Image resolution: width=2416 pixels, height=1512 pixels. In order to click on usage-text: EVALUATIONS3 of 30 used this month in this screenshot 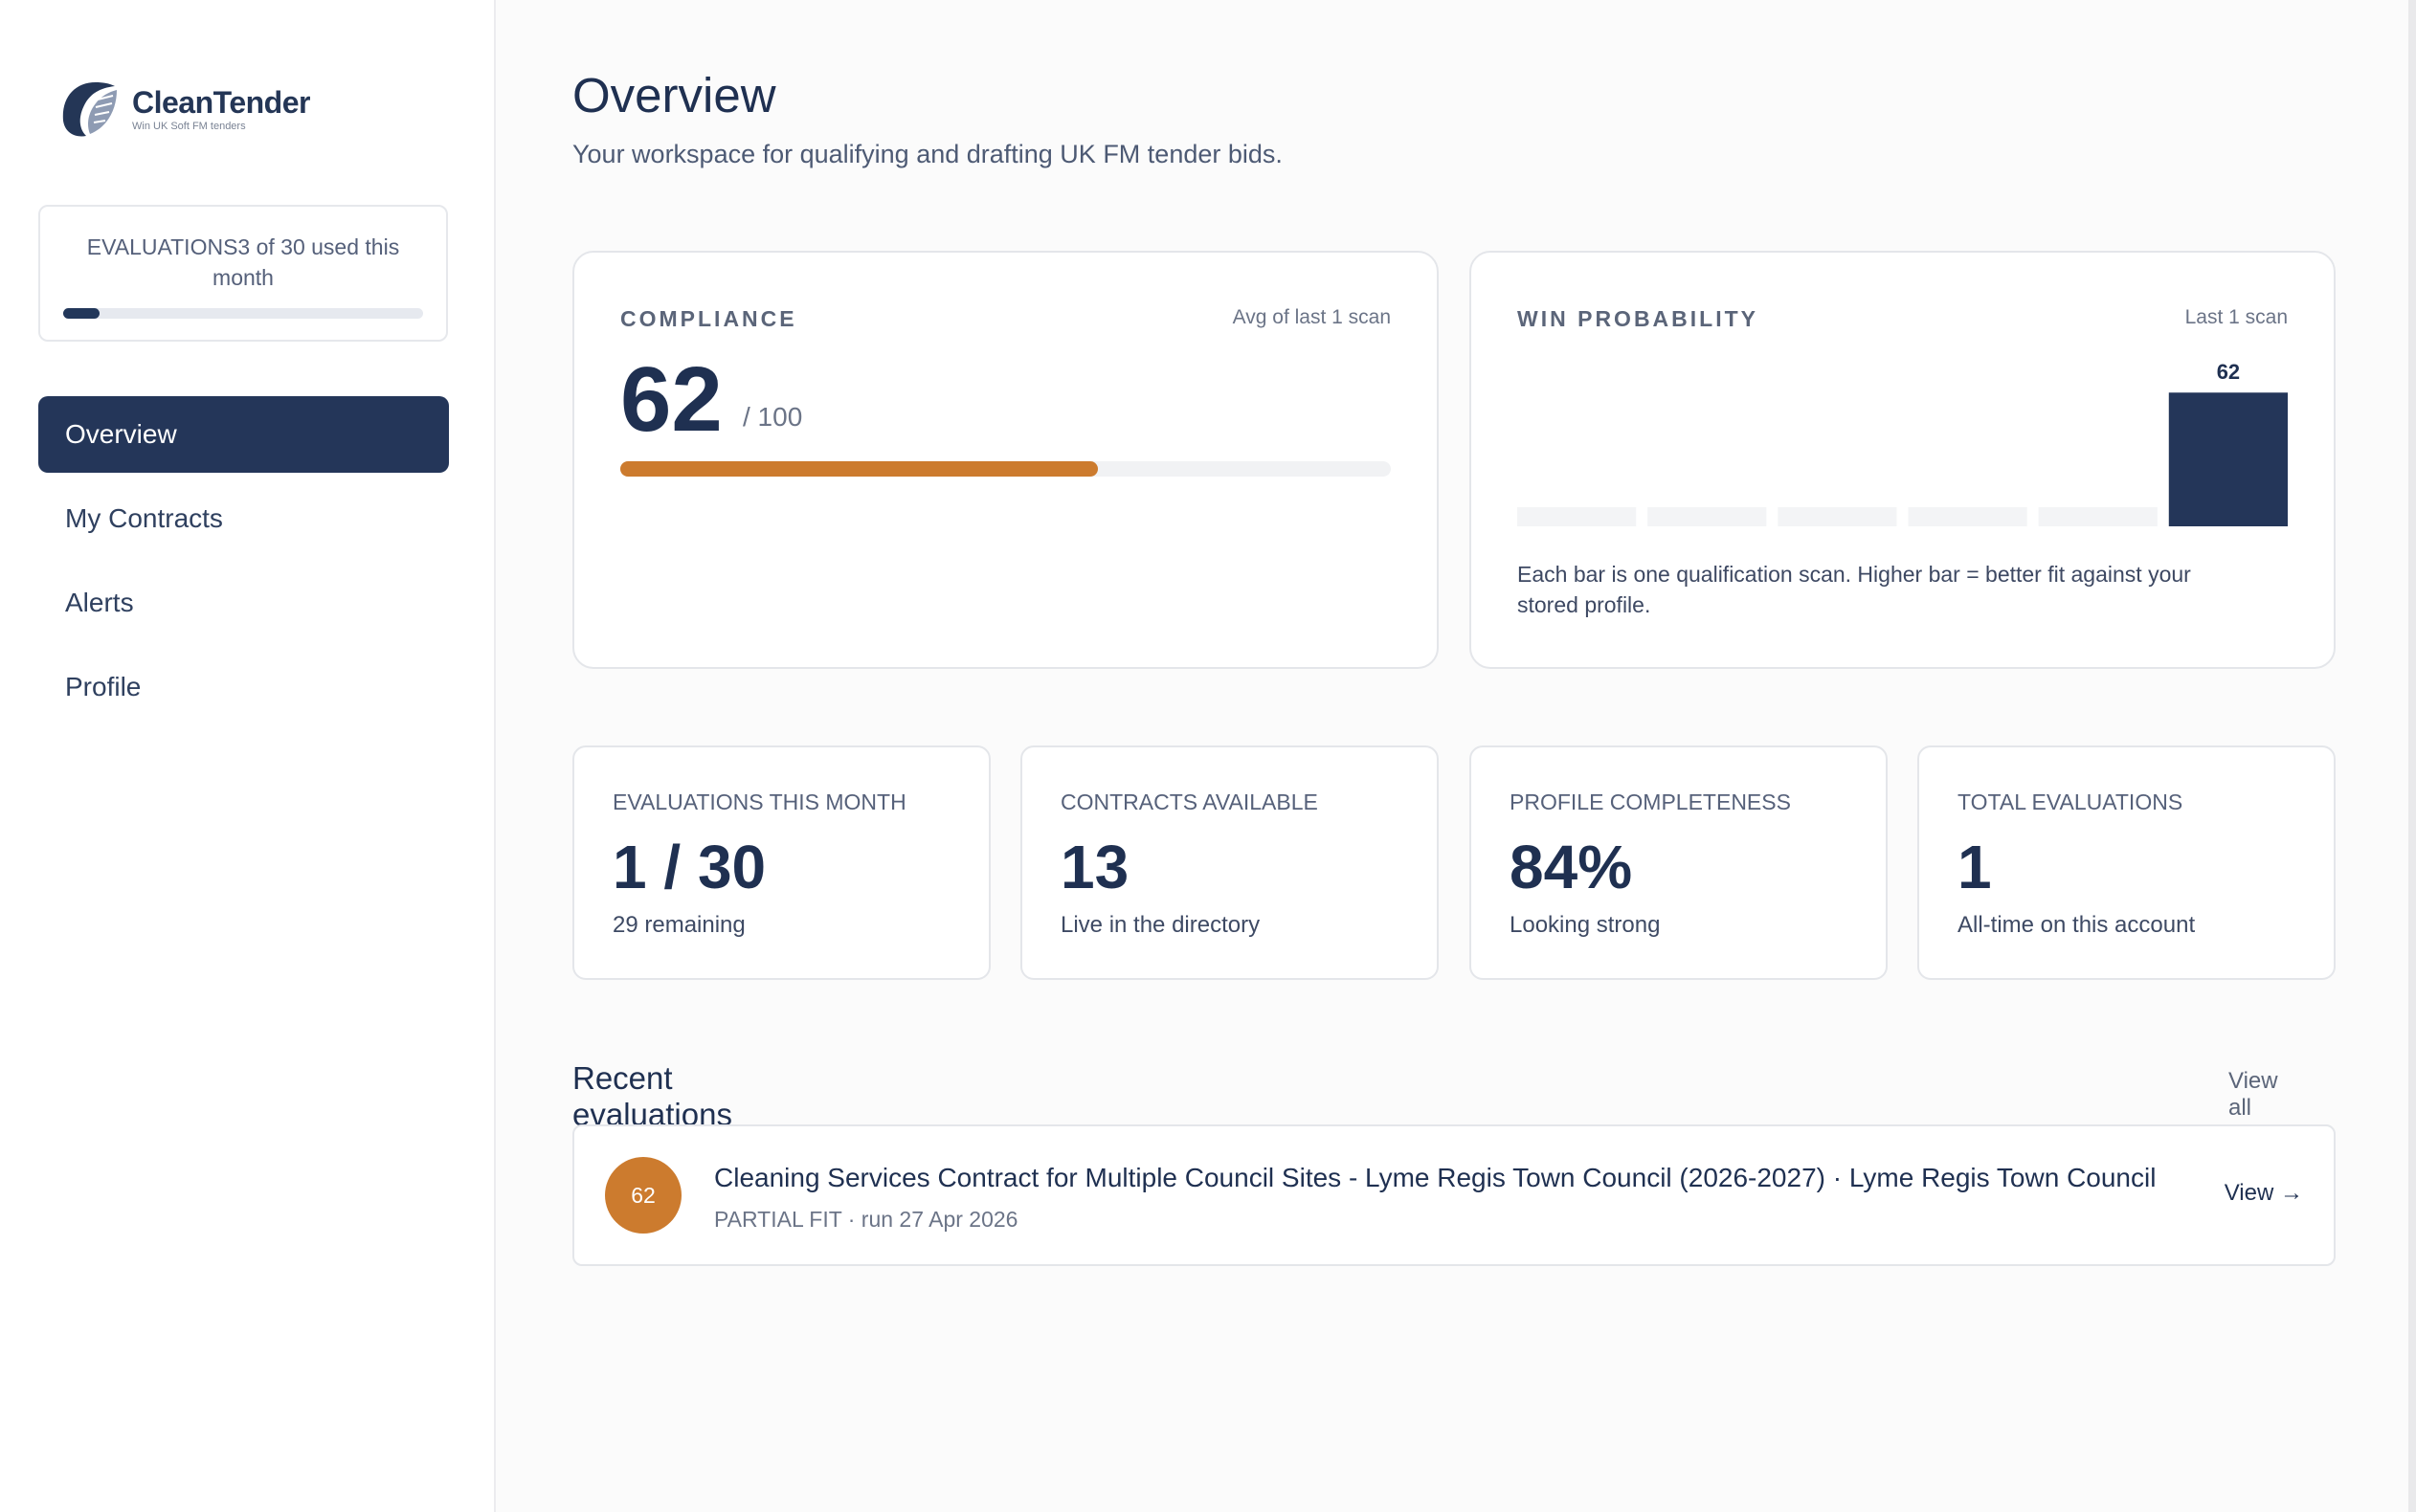, I will do `click(243, 262)`.